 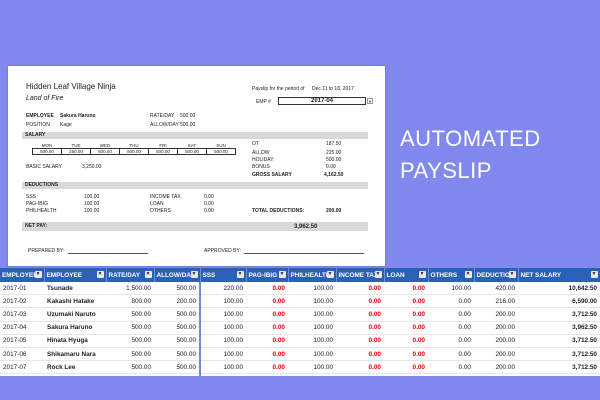 What do you see at coordinates (312, 275) in the screenshot?
I see `column-header: PHILHEALTH ▼` at bounding box center [312, 275].